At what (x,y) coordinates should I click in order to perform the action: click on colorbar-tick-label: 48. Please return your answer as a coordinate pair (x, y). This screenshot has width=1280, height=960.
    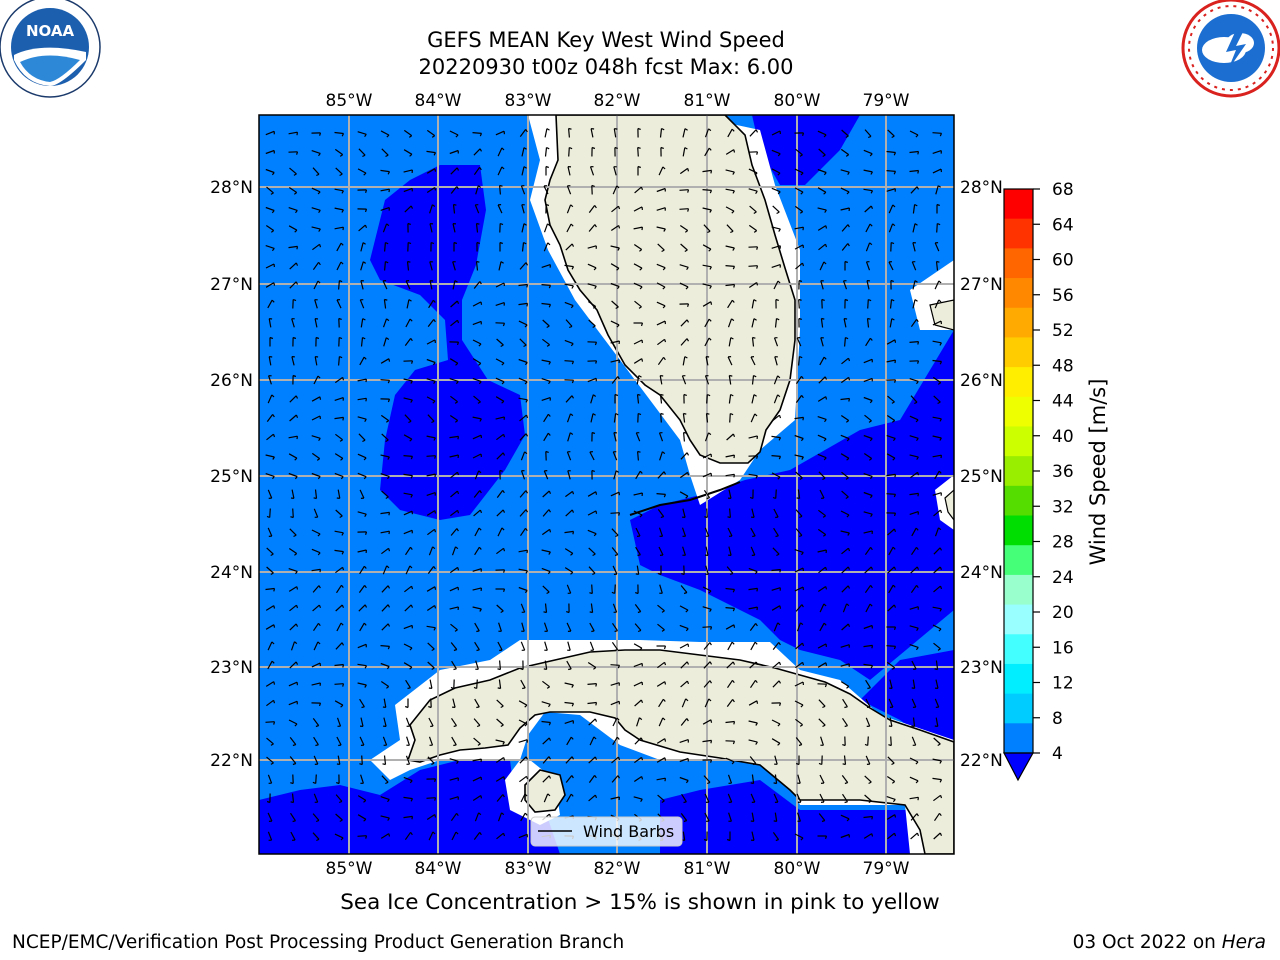
    Looking at the image, I should click on (1063, 366).